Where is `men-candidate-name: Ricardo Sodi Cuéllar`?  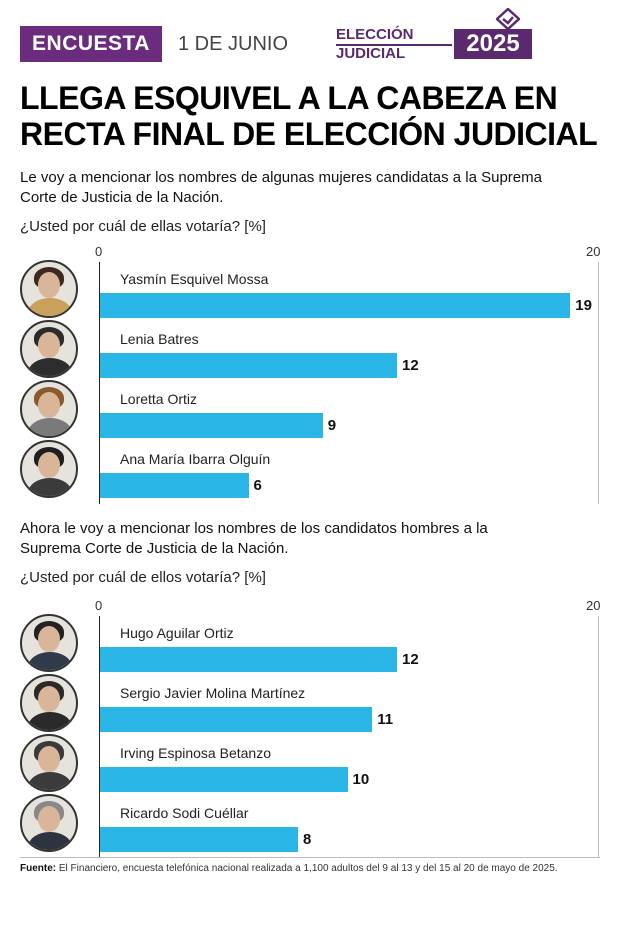
men-candidate-name: Ricardo Sodi Cuéllar is located at coordinates (184, 813).